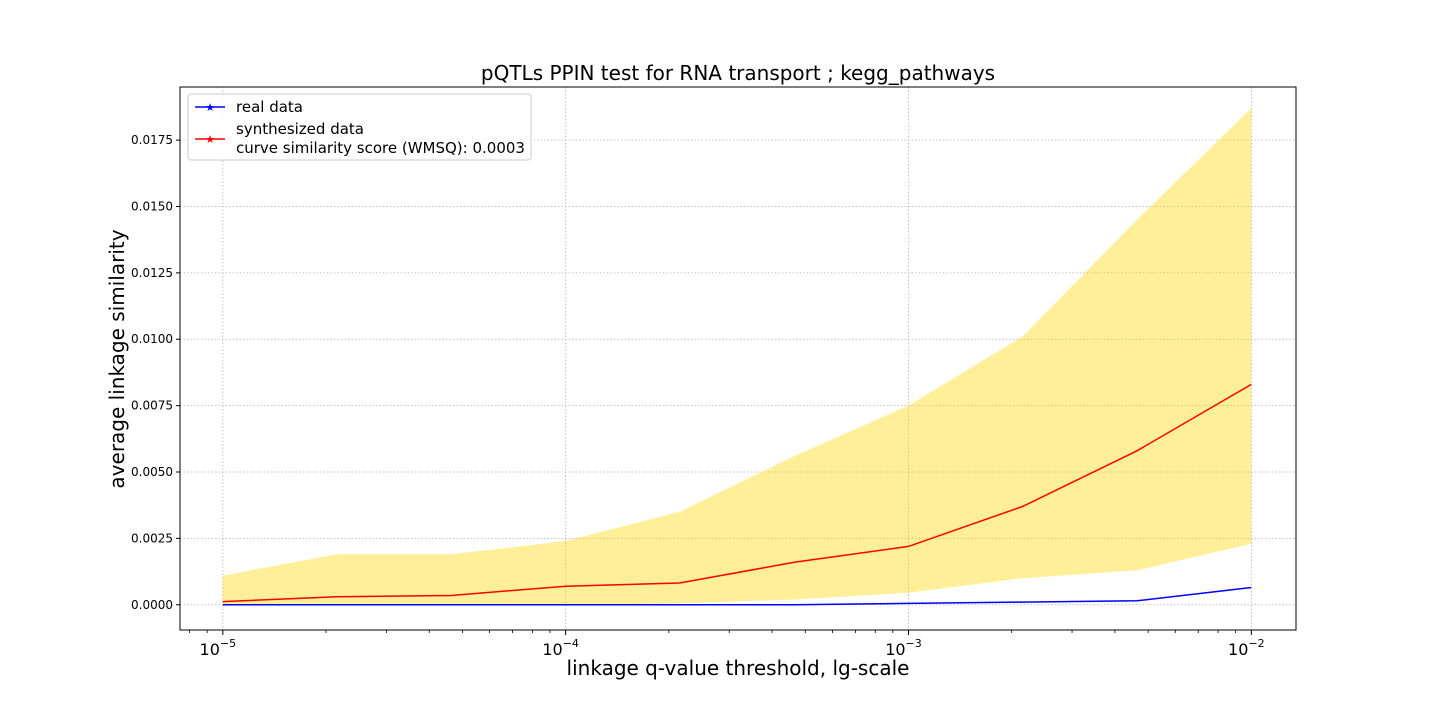  I want to click on legend-synth-score: curve similarity score (WMSQ): 0.0003, so click(380, 148).